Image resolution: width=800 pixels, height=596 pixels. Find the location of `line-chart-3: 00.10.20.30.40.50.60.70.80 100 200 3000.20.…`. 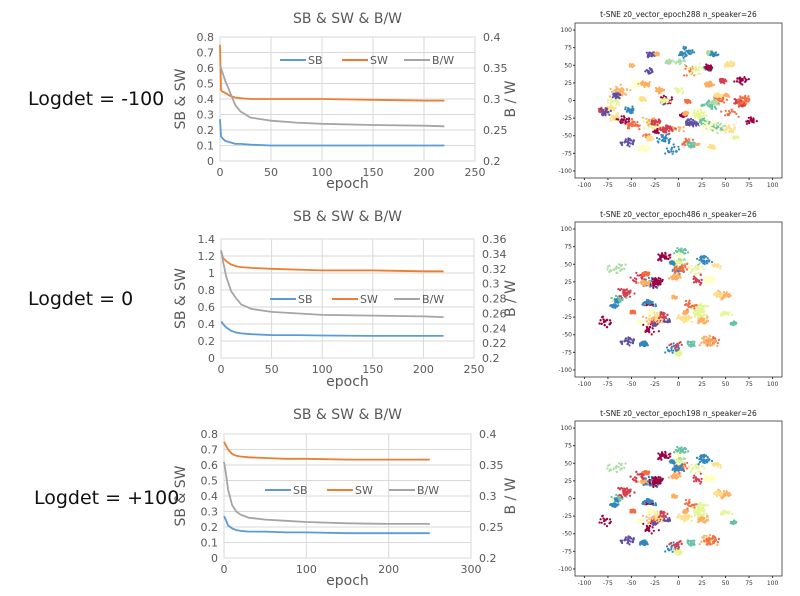

line-chart-3: 00.10.20.30.40.50.60.70.80 100 200 3000.20.… is located at coordinates (346, 498).